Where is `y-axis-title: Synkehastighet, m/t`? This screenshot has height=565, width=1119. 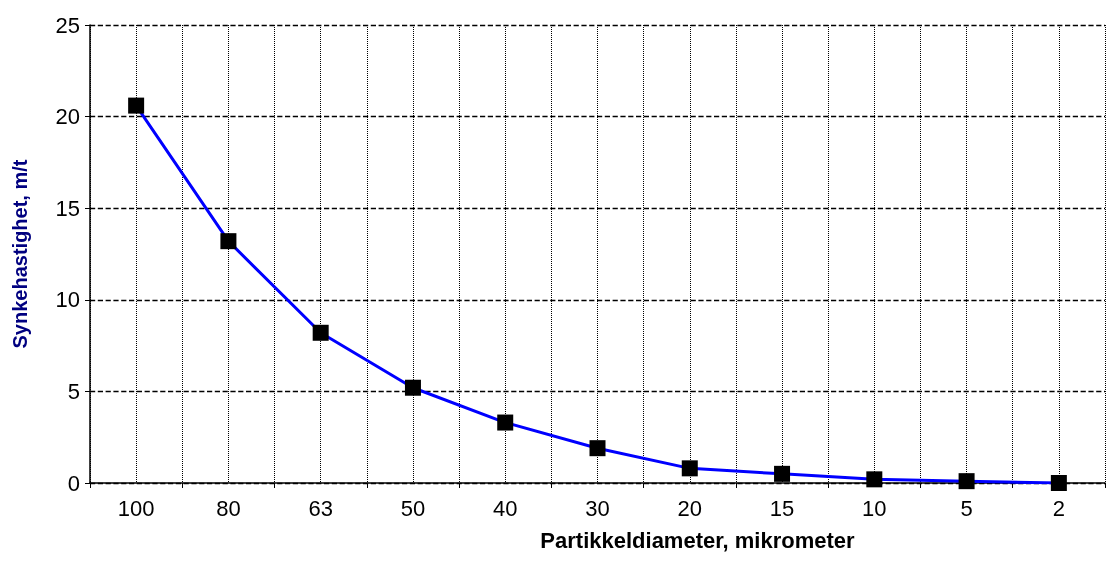 y-axis-title: Synkehastighet, m/t is located at coordinates (20, 254).